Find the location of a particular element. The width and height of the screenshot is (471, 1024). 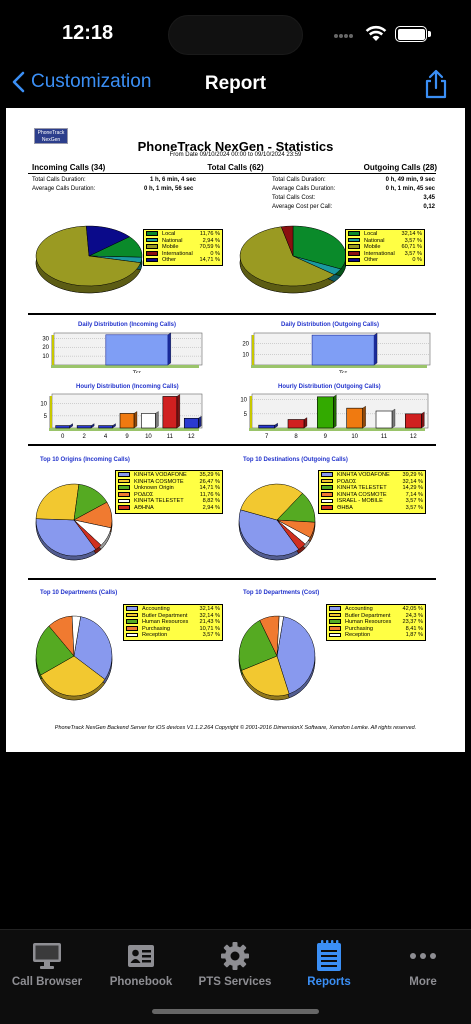

hourly-outgoing-title: Hourly Distribution (Outgoing Calls) is located at coordinates (329, 387).